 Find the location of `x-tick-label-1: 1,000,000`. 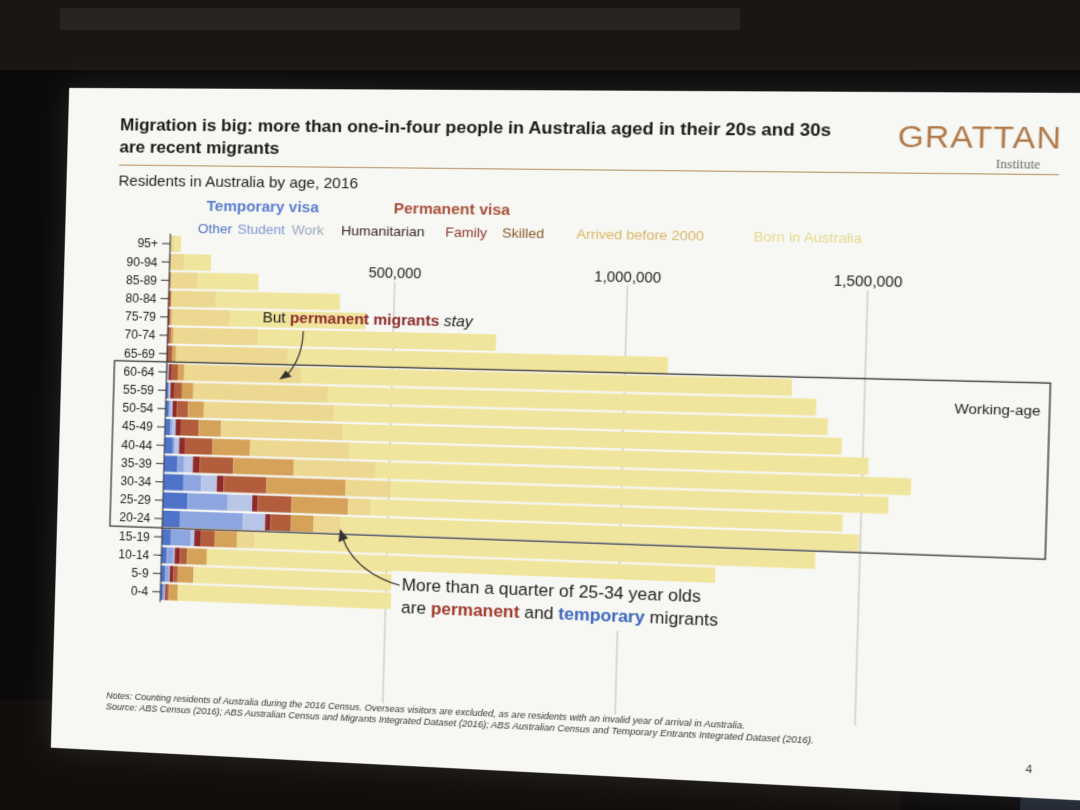

x-tick-label-1: 1,000,000 is located at coordinates (628, 277).